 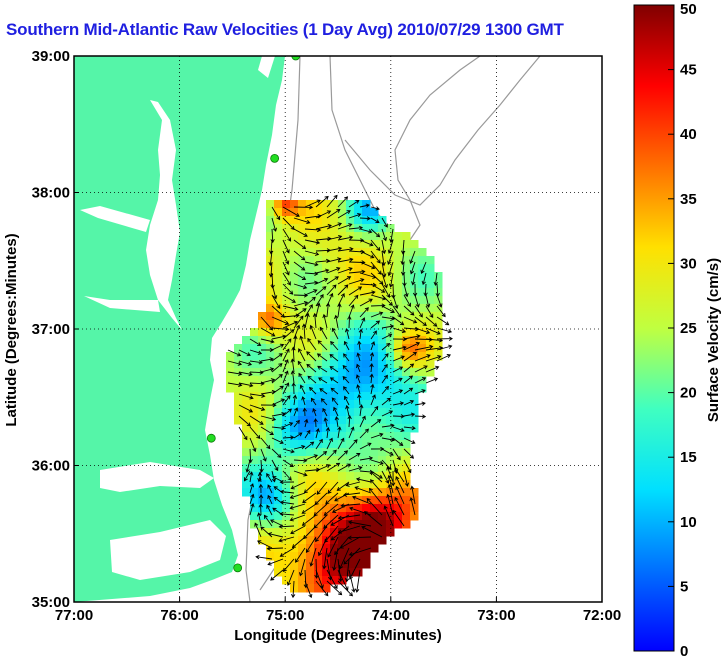 I want to click on y-tick-label: 39:00, so click(x=51, y=56).